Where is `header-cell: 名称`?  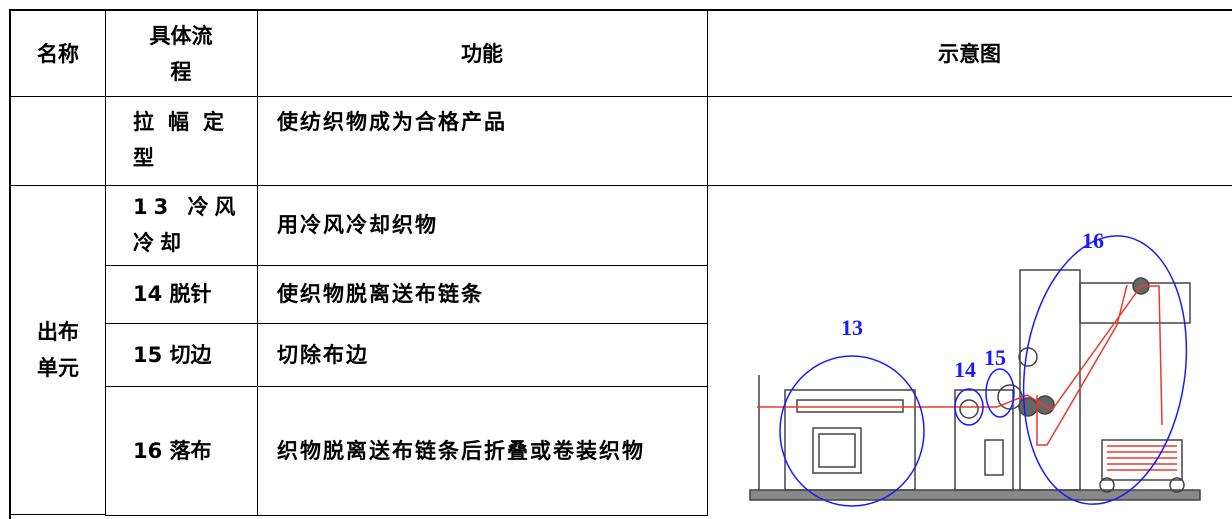
header-cell: 名称 is located at coordinates (58, 54).